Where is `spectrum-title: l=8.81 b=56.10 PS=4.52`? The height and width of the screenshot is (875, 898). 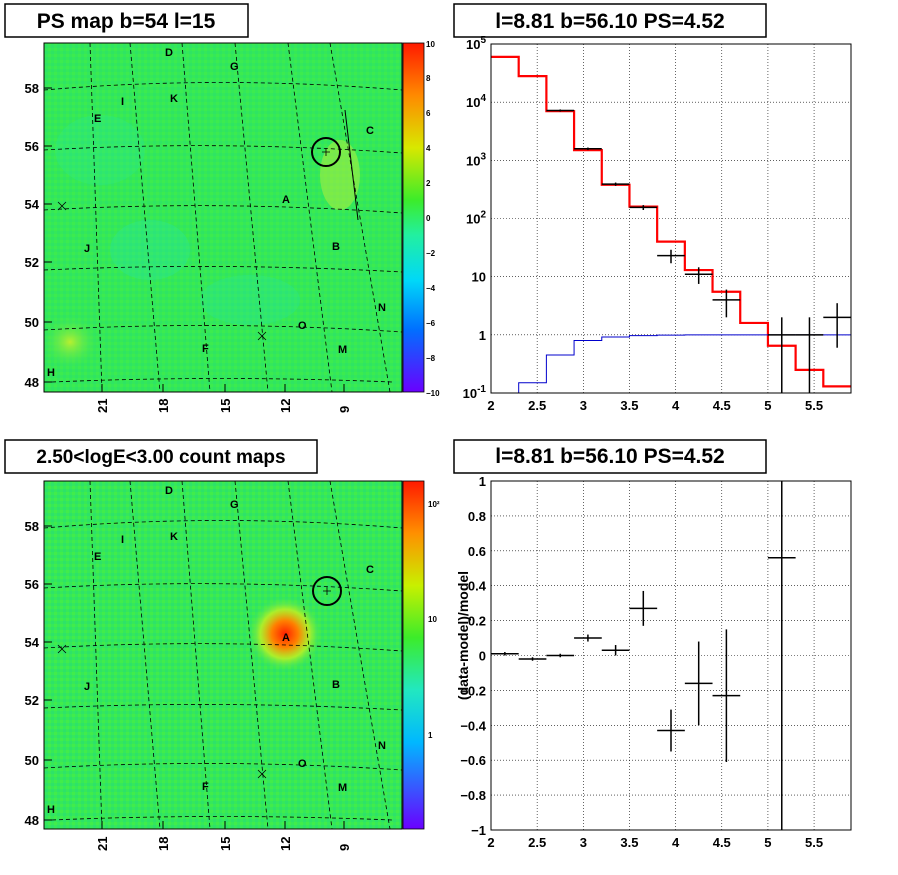
spectrum-title: l=8.81 b=56.10 PS=4.52 is located at coordinates (609, 21).